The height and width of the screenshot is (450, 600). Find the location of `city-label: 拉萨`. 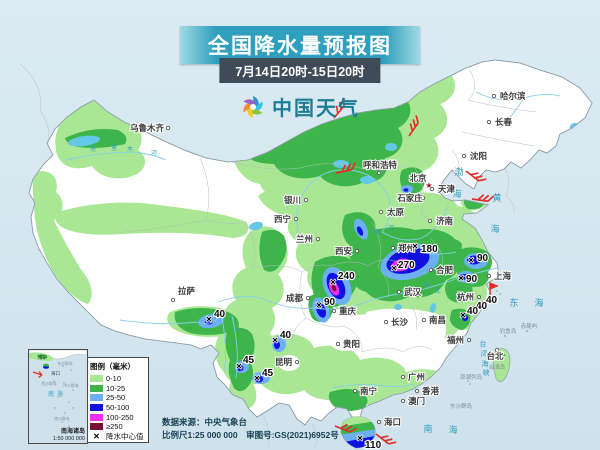

city-label: 拉萨 is located at coordinates (187, 291).